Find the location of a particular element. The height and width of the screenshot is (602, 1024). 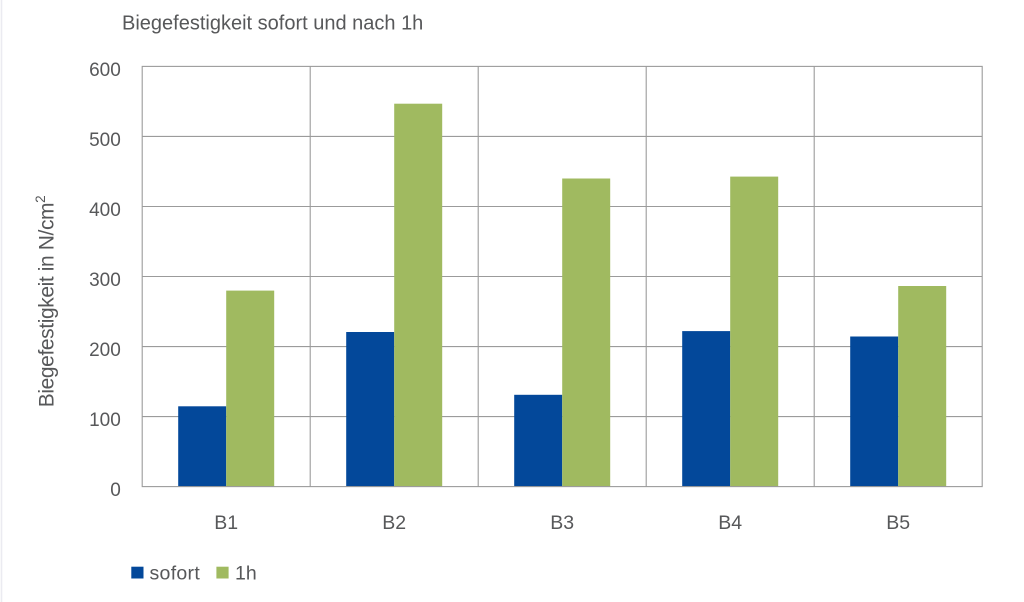

svg-text: B2 is located at coordinates (394, 523).